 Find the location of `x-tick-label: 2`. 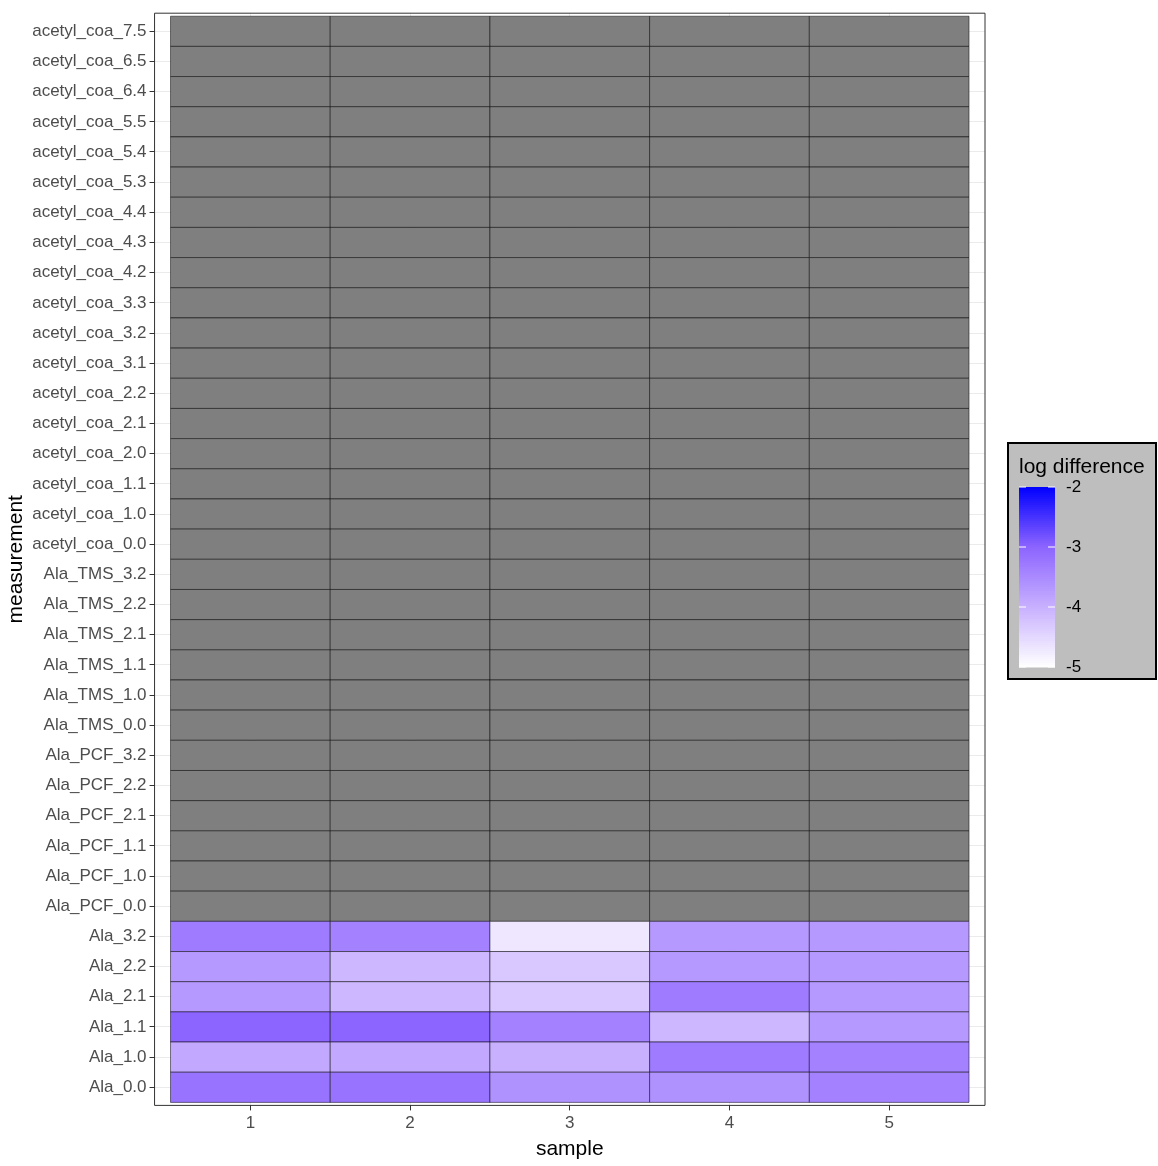

x-tick-label: 2 is located at coordinates (410, 1123).